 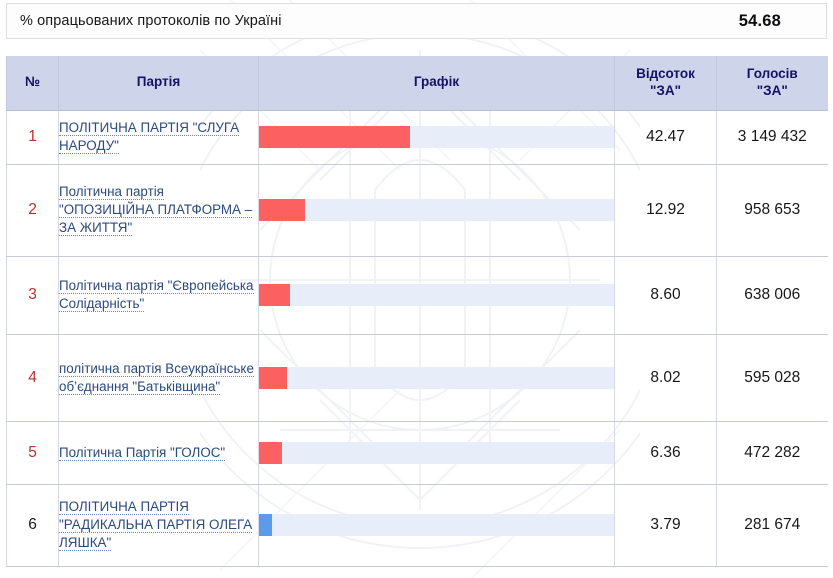 I want to click on column-header-percent-line2: "ЗА", so click(x=665, y=90).